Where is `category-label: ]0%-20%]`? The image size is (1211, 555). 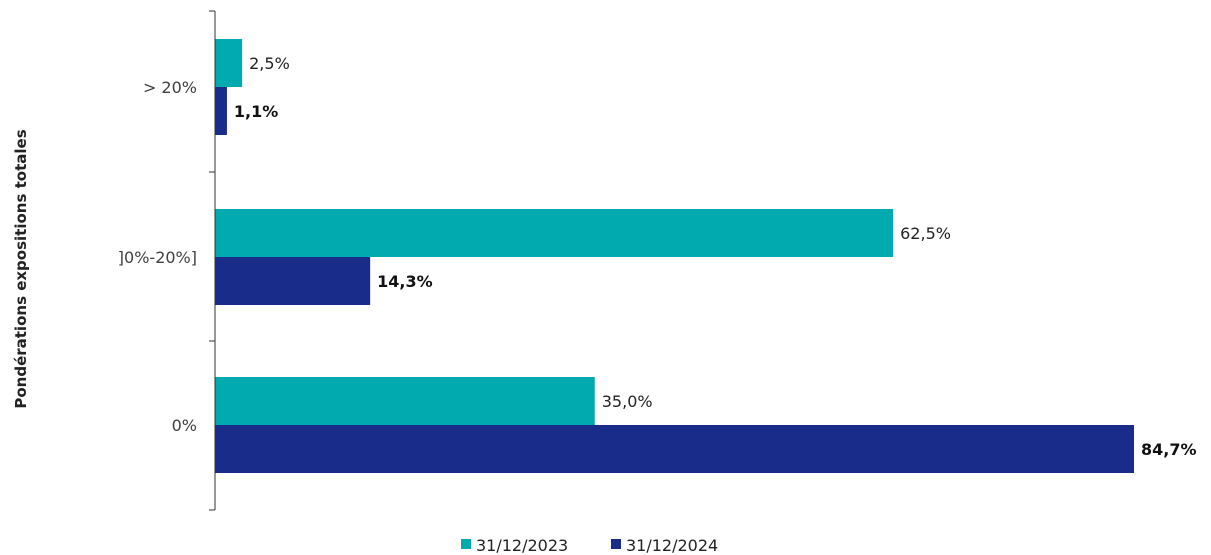
category-label: ]0%-20%] is located at coordinates (157, 257).